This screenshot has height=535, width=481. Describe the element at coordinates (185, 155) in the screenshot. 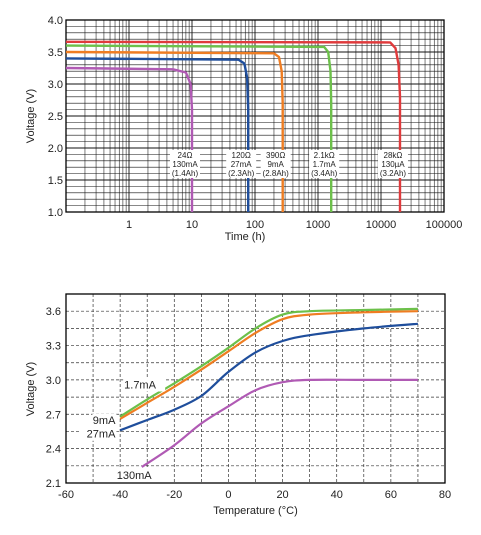

I see `annotation-1-line-1: 24Ω` at that location.